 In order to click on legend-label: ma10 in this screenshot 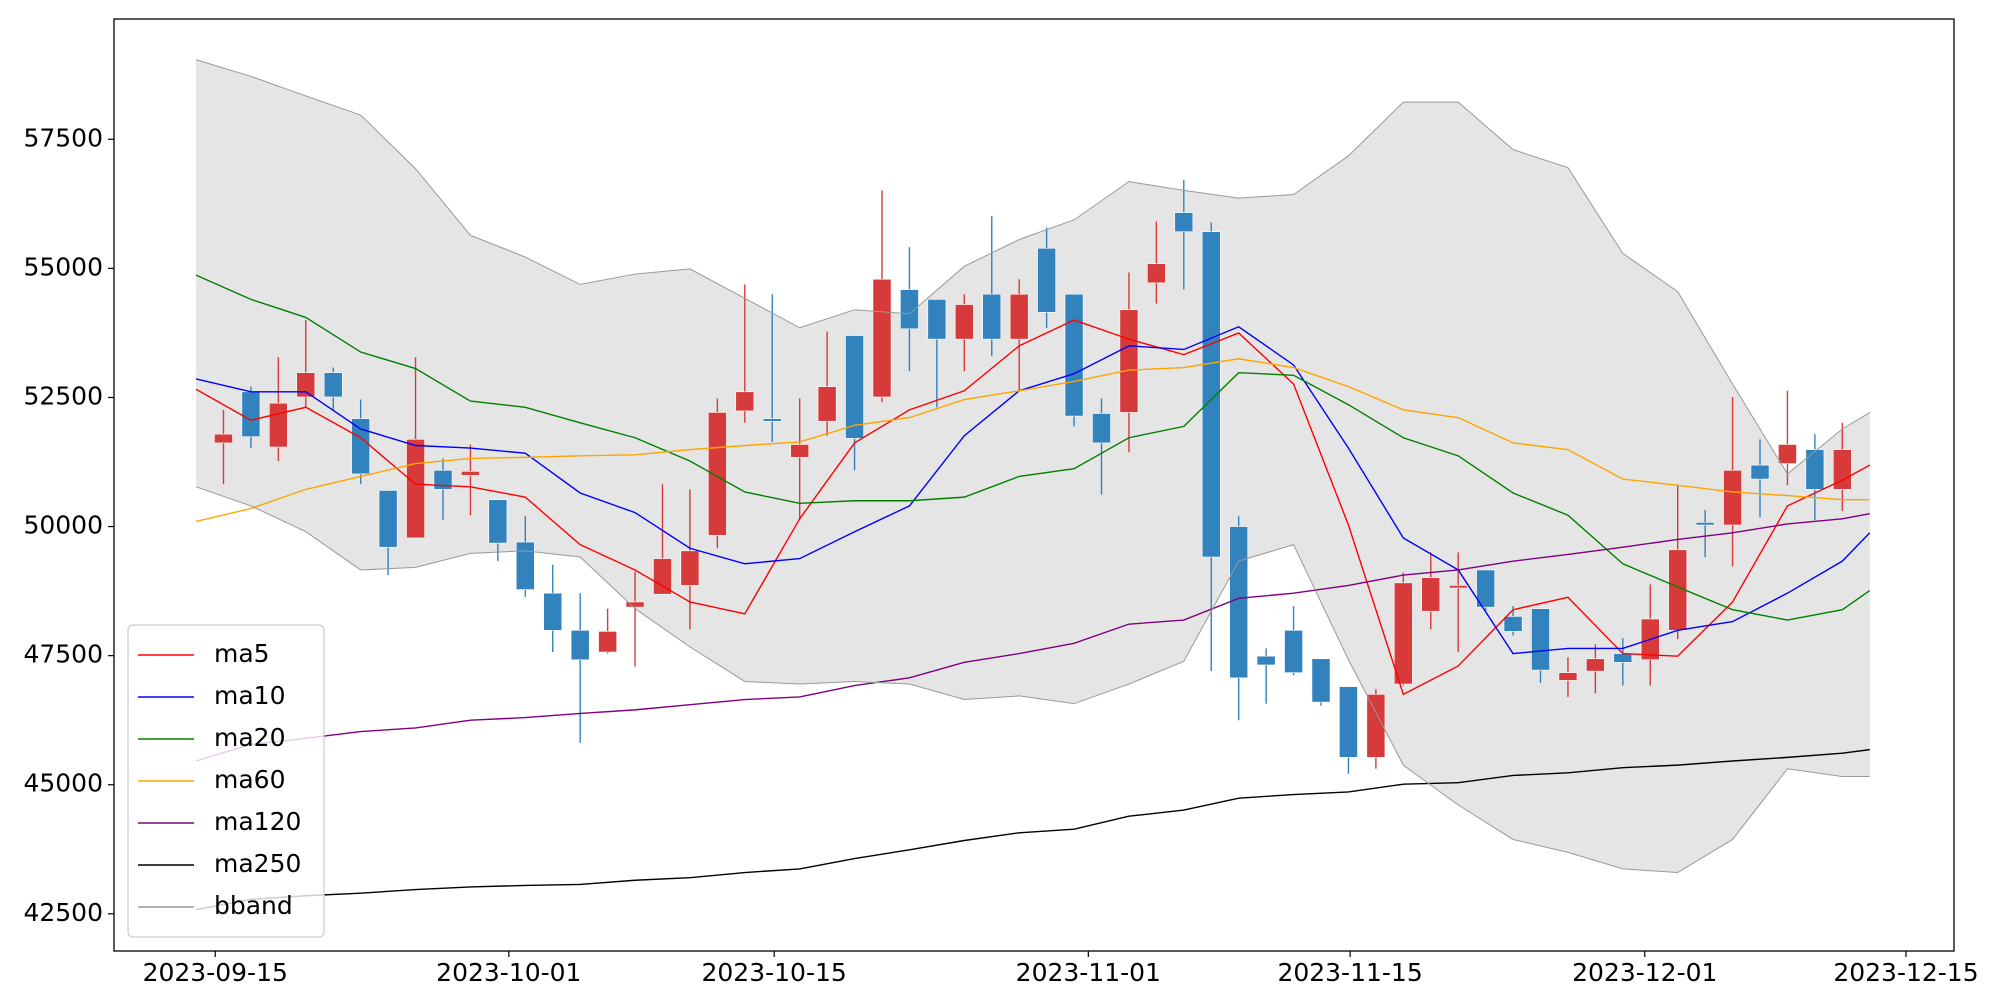, I will do `click(249, 695)`.